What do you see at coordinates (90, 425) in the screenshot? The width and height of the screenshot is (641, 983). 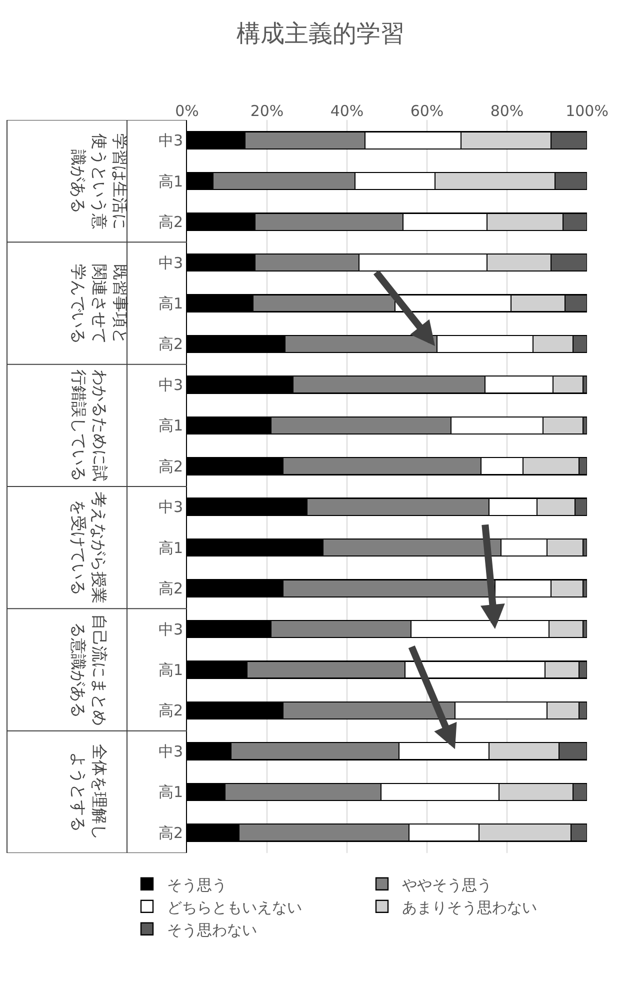 I see `text: わかるために試行錯誤している` at bounding box center [90, 425].